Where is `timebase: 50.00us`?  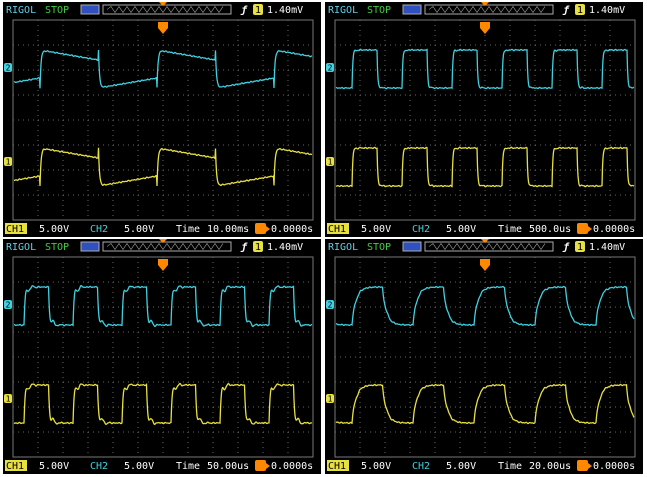 timebase: 50.00us is located at coordinates (228, 466).